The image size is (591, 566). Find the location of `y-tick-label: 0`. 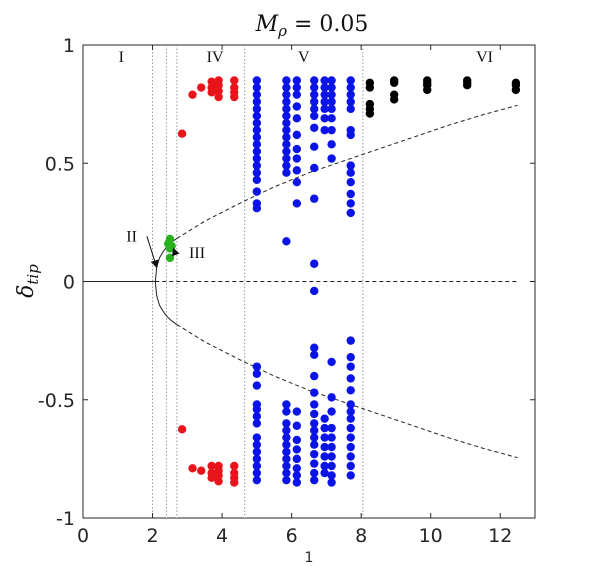

y-tick-label: 0 is located at coordinates (69, 283).